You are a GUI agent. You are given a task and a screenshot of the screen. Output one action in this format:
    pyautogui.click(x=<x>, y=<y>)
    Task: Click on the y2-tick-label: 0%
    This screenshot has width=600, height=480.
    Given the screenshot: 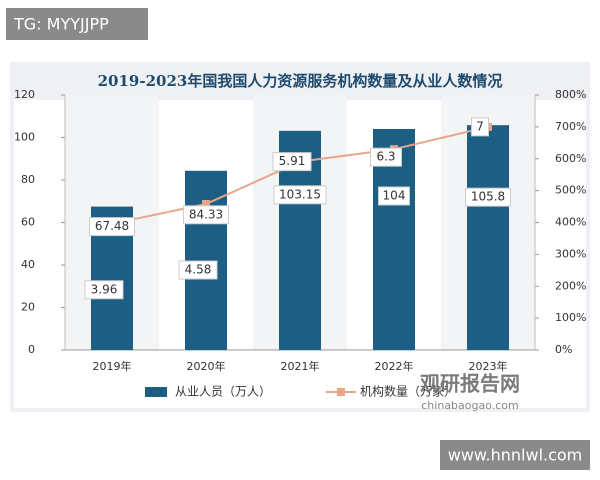 What is the action you would take?
    pyautogui.click(x=563, y=349)
    